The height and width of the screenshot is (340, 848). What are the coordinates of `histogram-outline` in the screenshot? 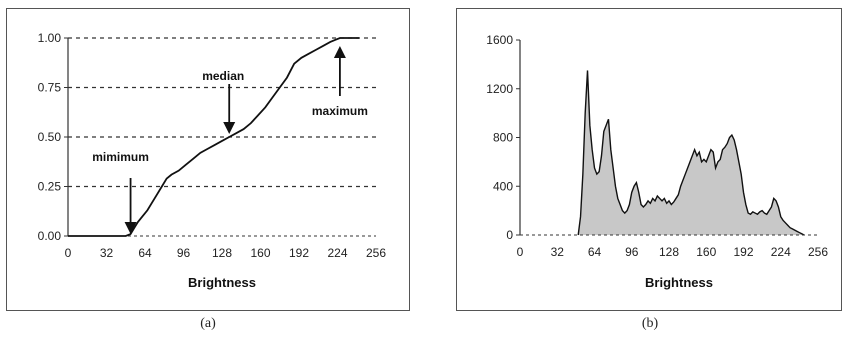 It's located at (691, 153).